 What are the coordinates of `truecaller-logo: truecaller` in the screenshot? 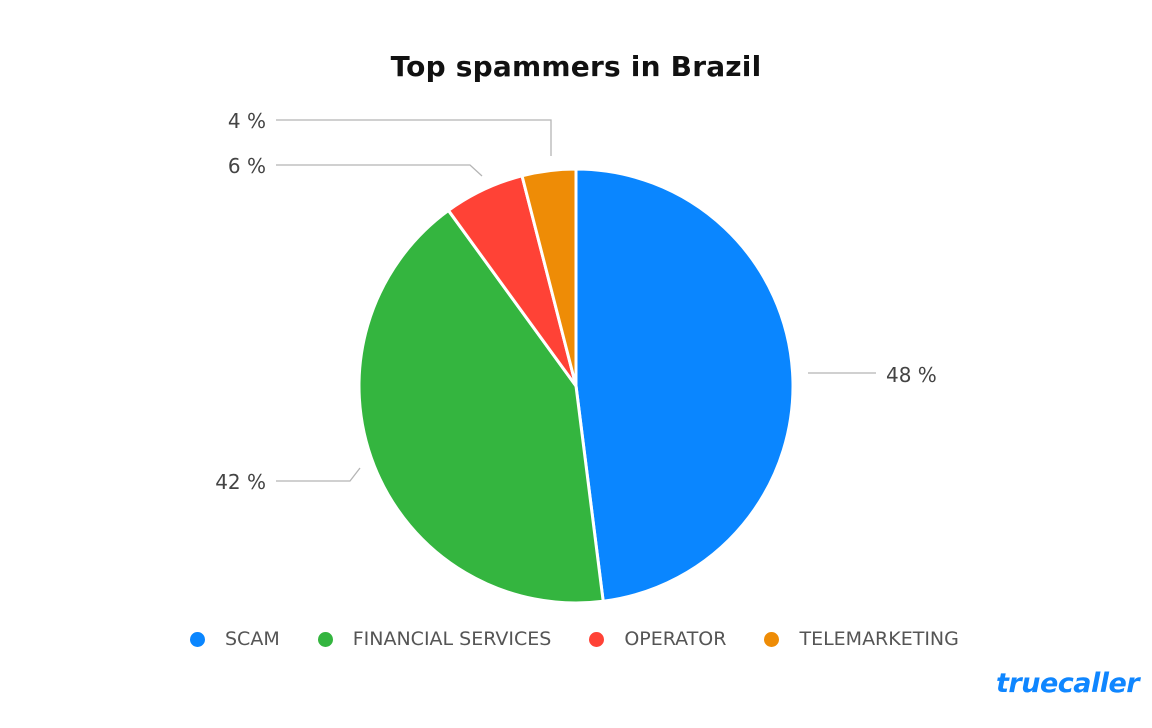 It's located at (1068, 683).